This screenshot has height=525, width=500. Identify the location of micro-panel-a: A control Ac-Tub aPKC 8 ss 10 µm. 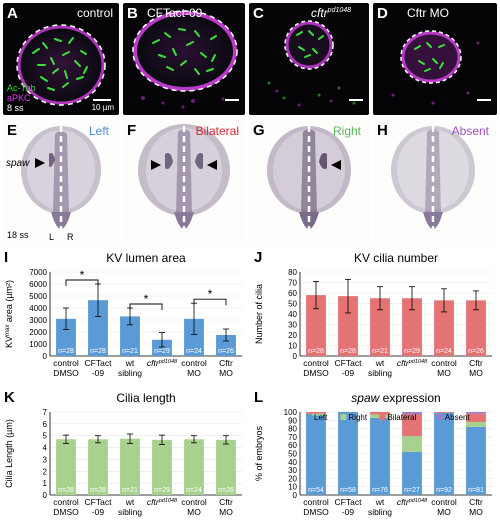
(61, 59).